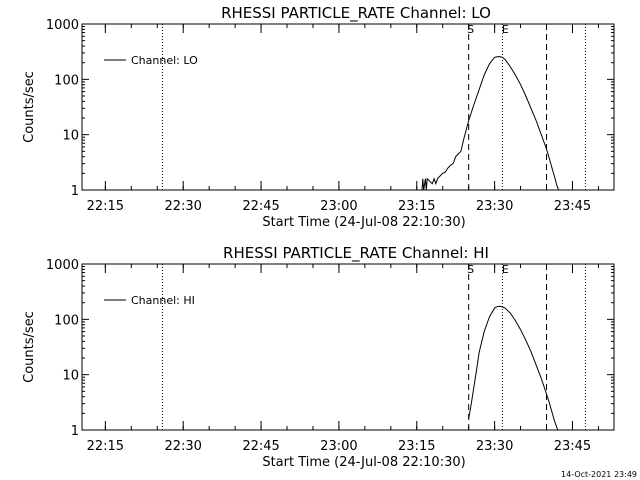 The image size is (640, 480). I want to click on legend: Channel: HI, so click(149, 300).